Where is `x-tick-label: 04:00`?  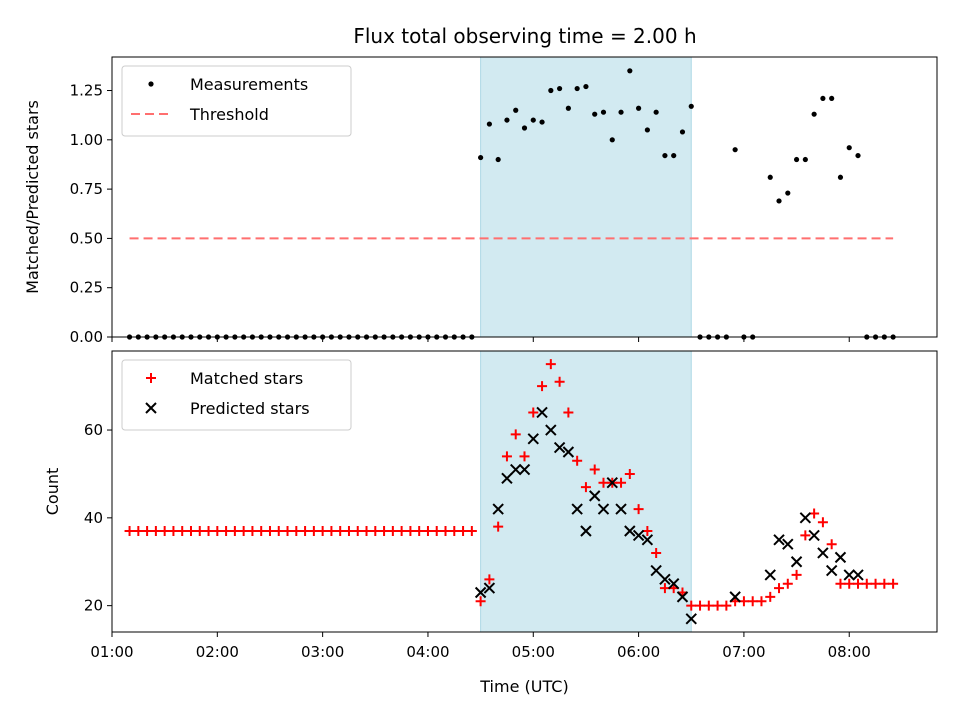 x-tick-label: 04:00 is located at coordinates (427, 652).